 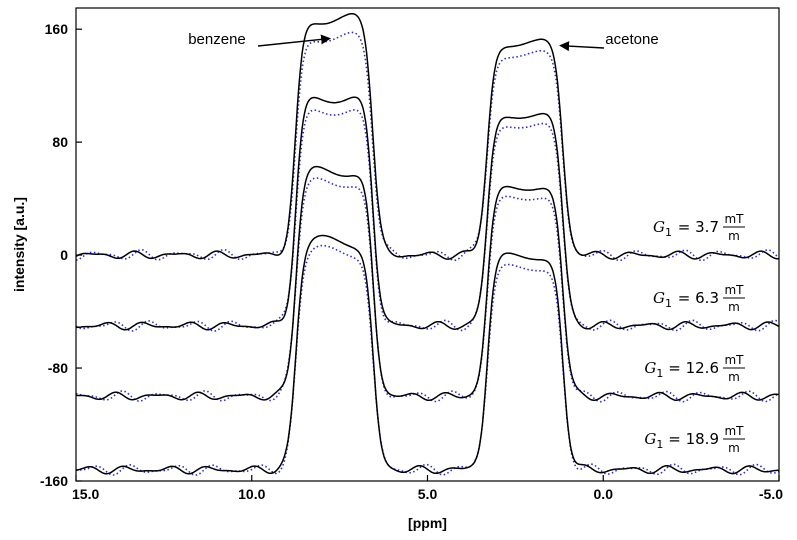 I want to click on y-tick-label: 0, so click(x=64, y=255).